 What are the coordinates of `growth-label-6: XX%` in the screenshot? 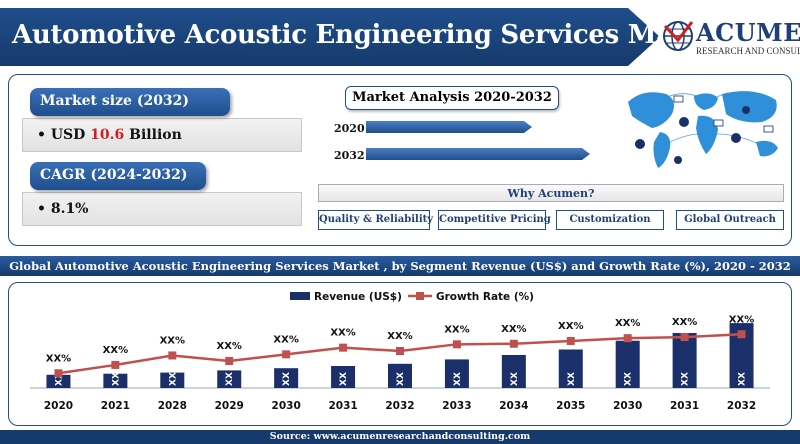 It's located at (399, 336).